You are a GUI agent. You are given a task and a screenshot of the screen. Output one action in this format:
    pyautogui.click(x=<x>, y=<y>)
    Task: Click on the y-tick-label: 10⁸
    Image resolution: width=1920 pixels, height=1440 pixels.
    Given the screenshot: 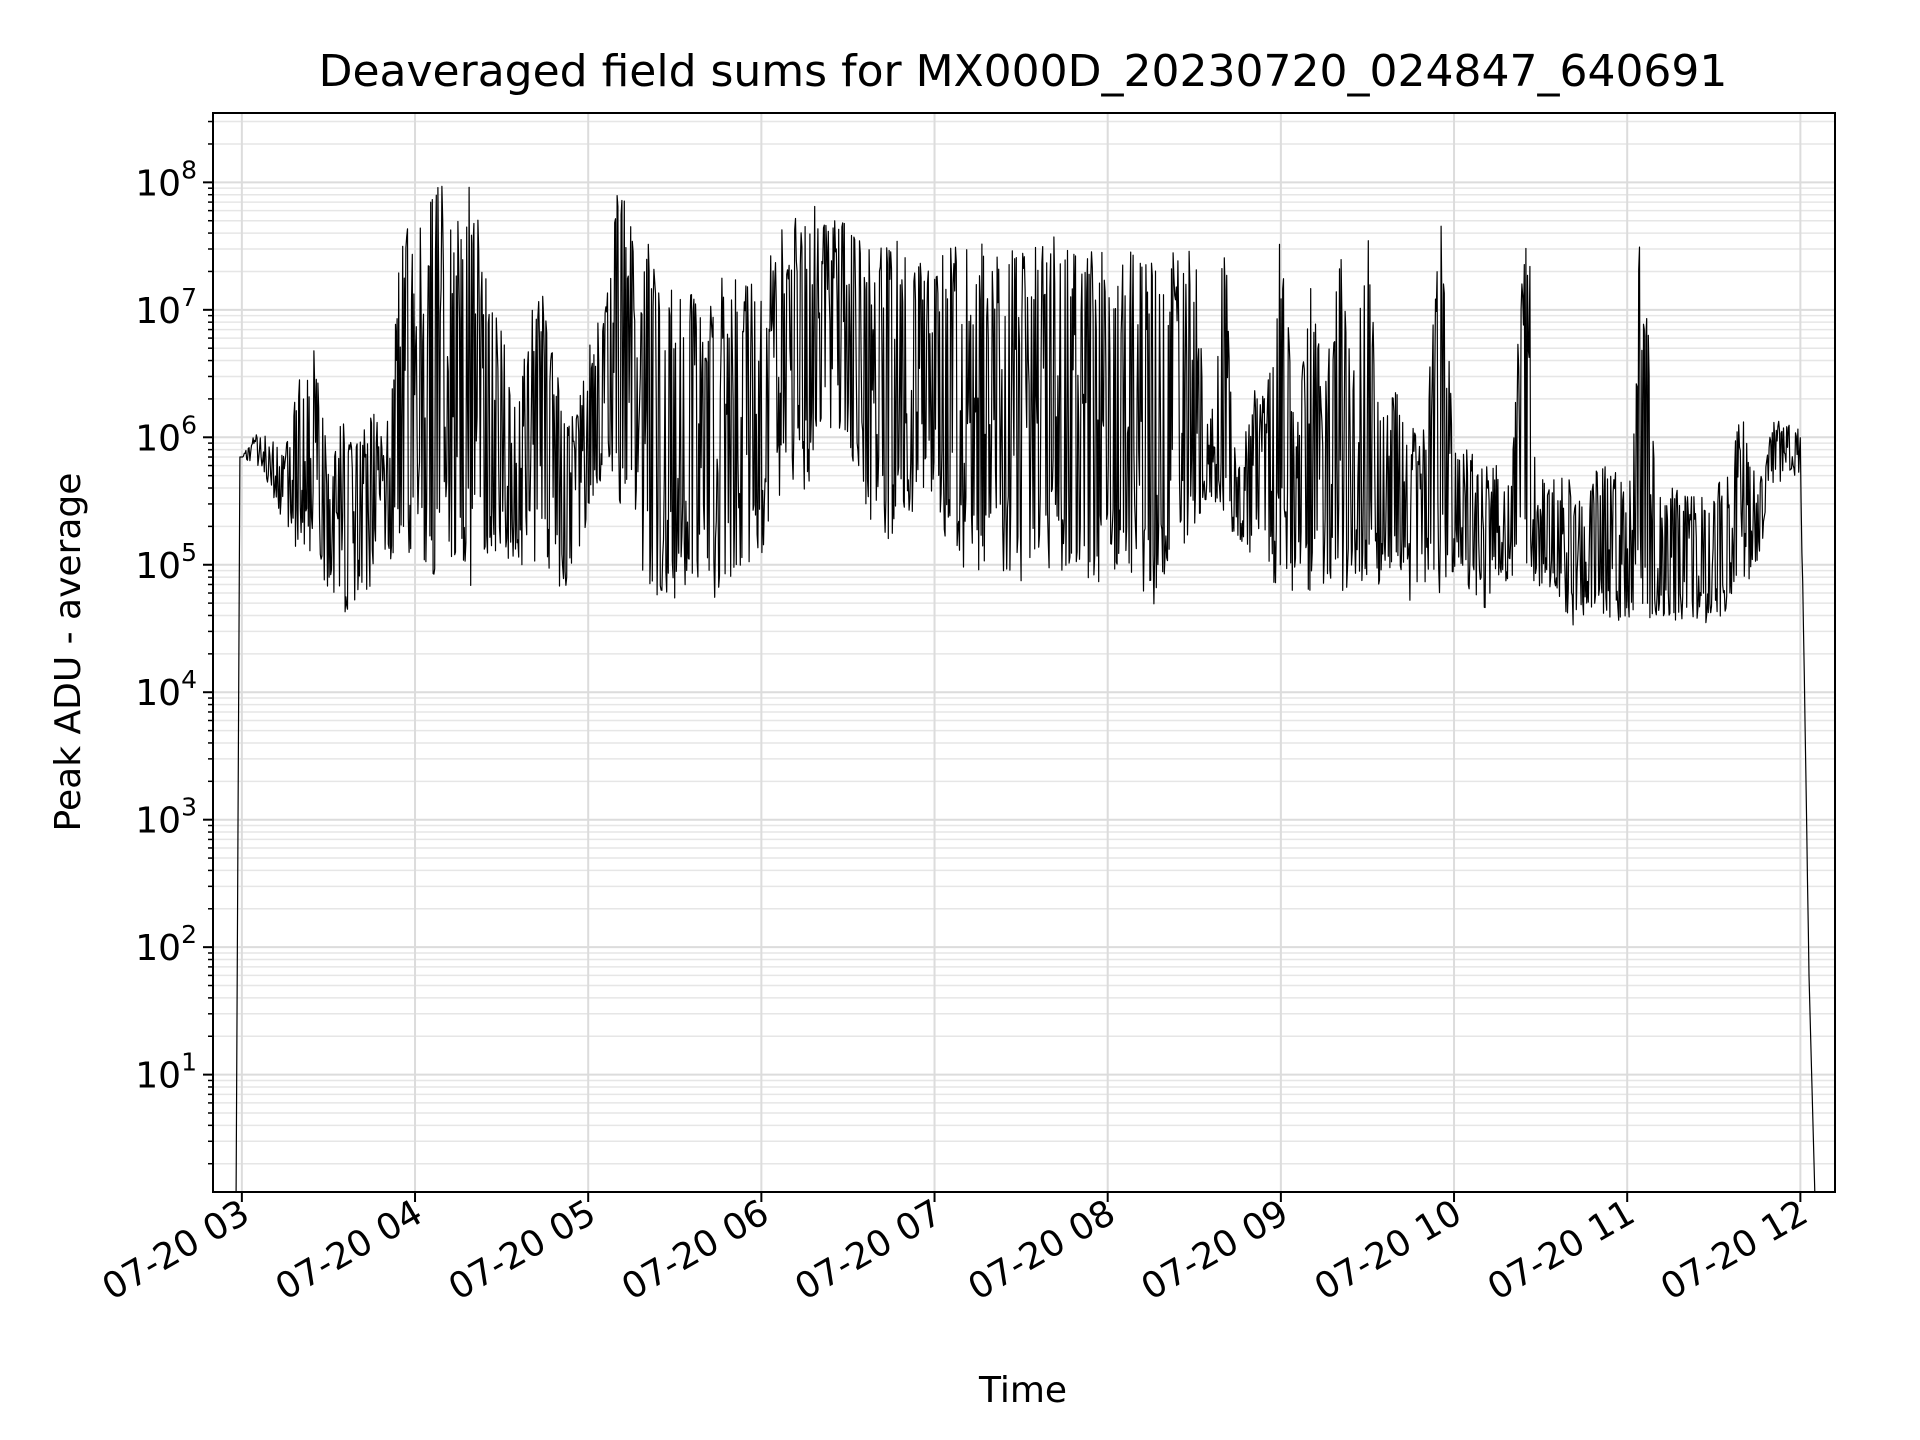 What is the action you would take?
    pyautogui.click(x=166, y=179)
    